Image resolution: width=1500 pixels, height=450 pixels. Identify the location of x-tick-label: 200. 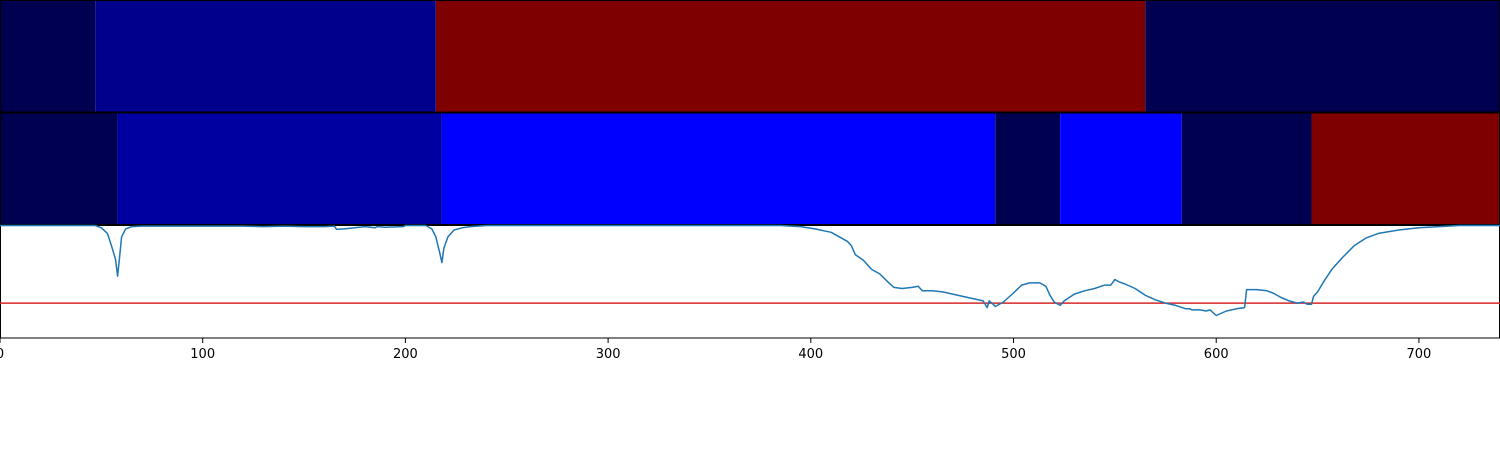
(405, 354).